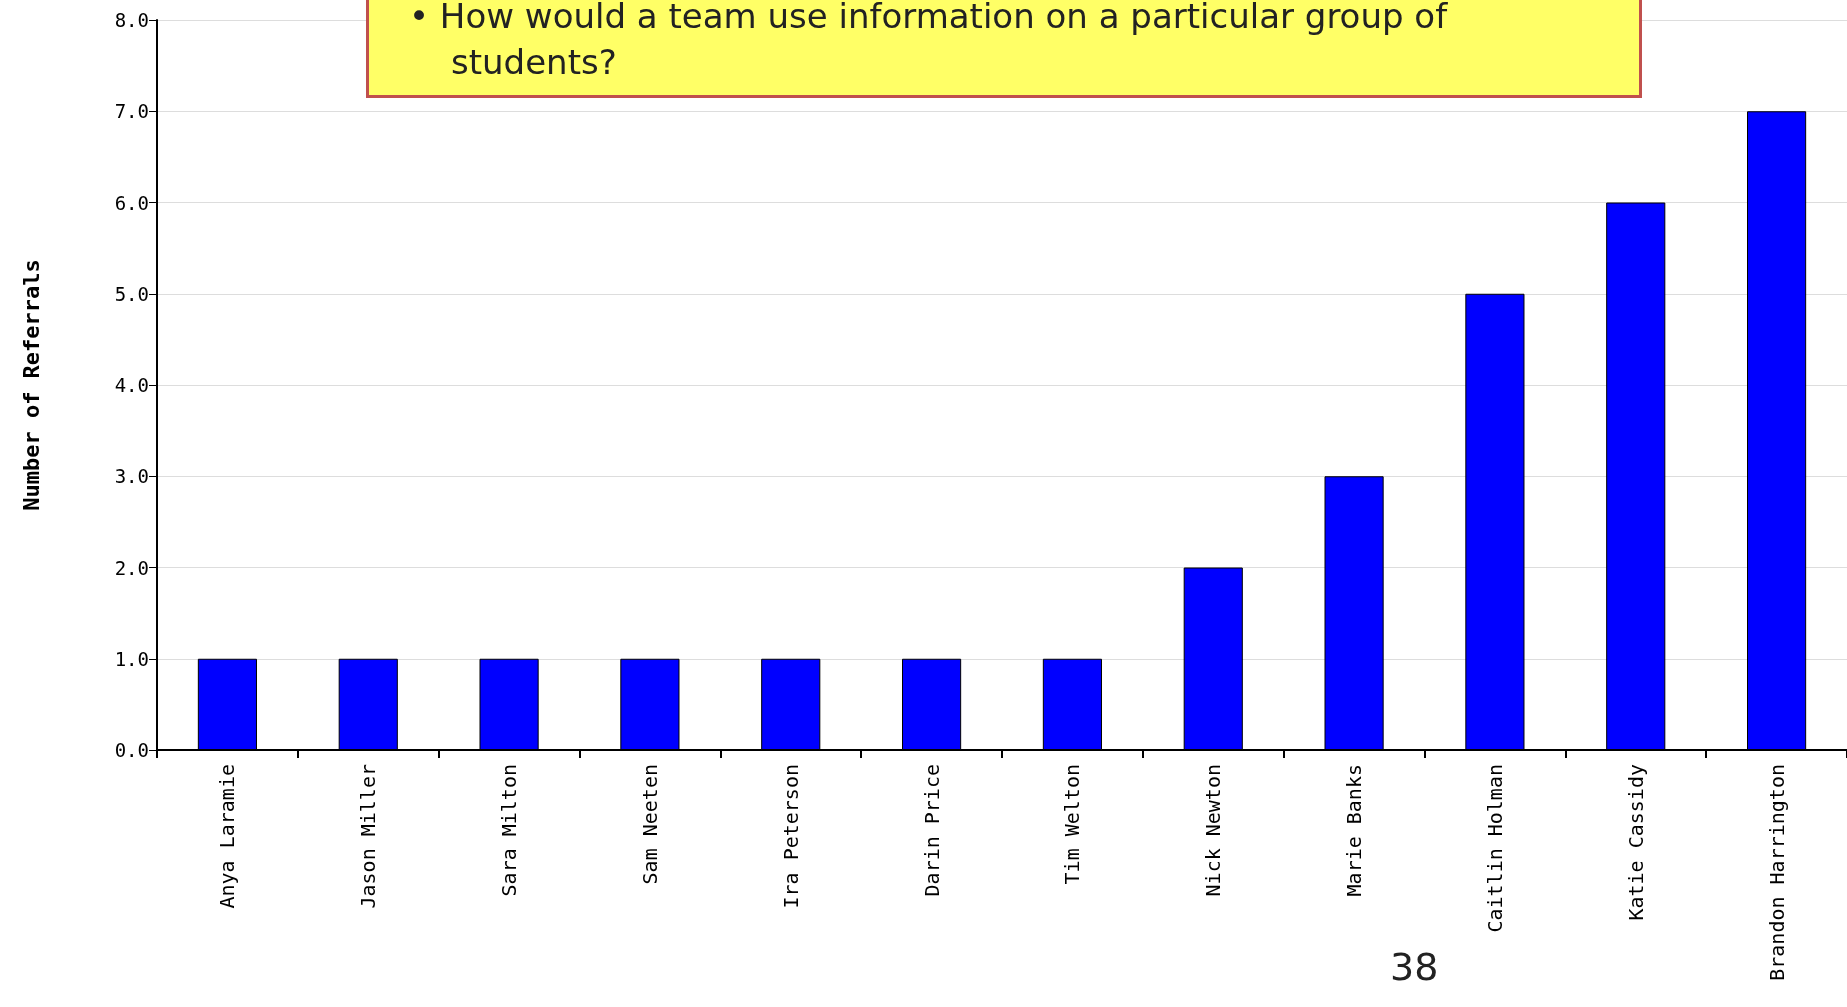 This screenshot has width=1847, height=1007. Describe the element at coordinates (1776, 872) in the screenshot. I see `x-tick-label: Brandon Harrington` at that location.